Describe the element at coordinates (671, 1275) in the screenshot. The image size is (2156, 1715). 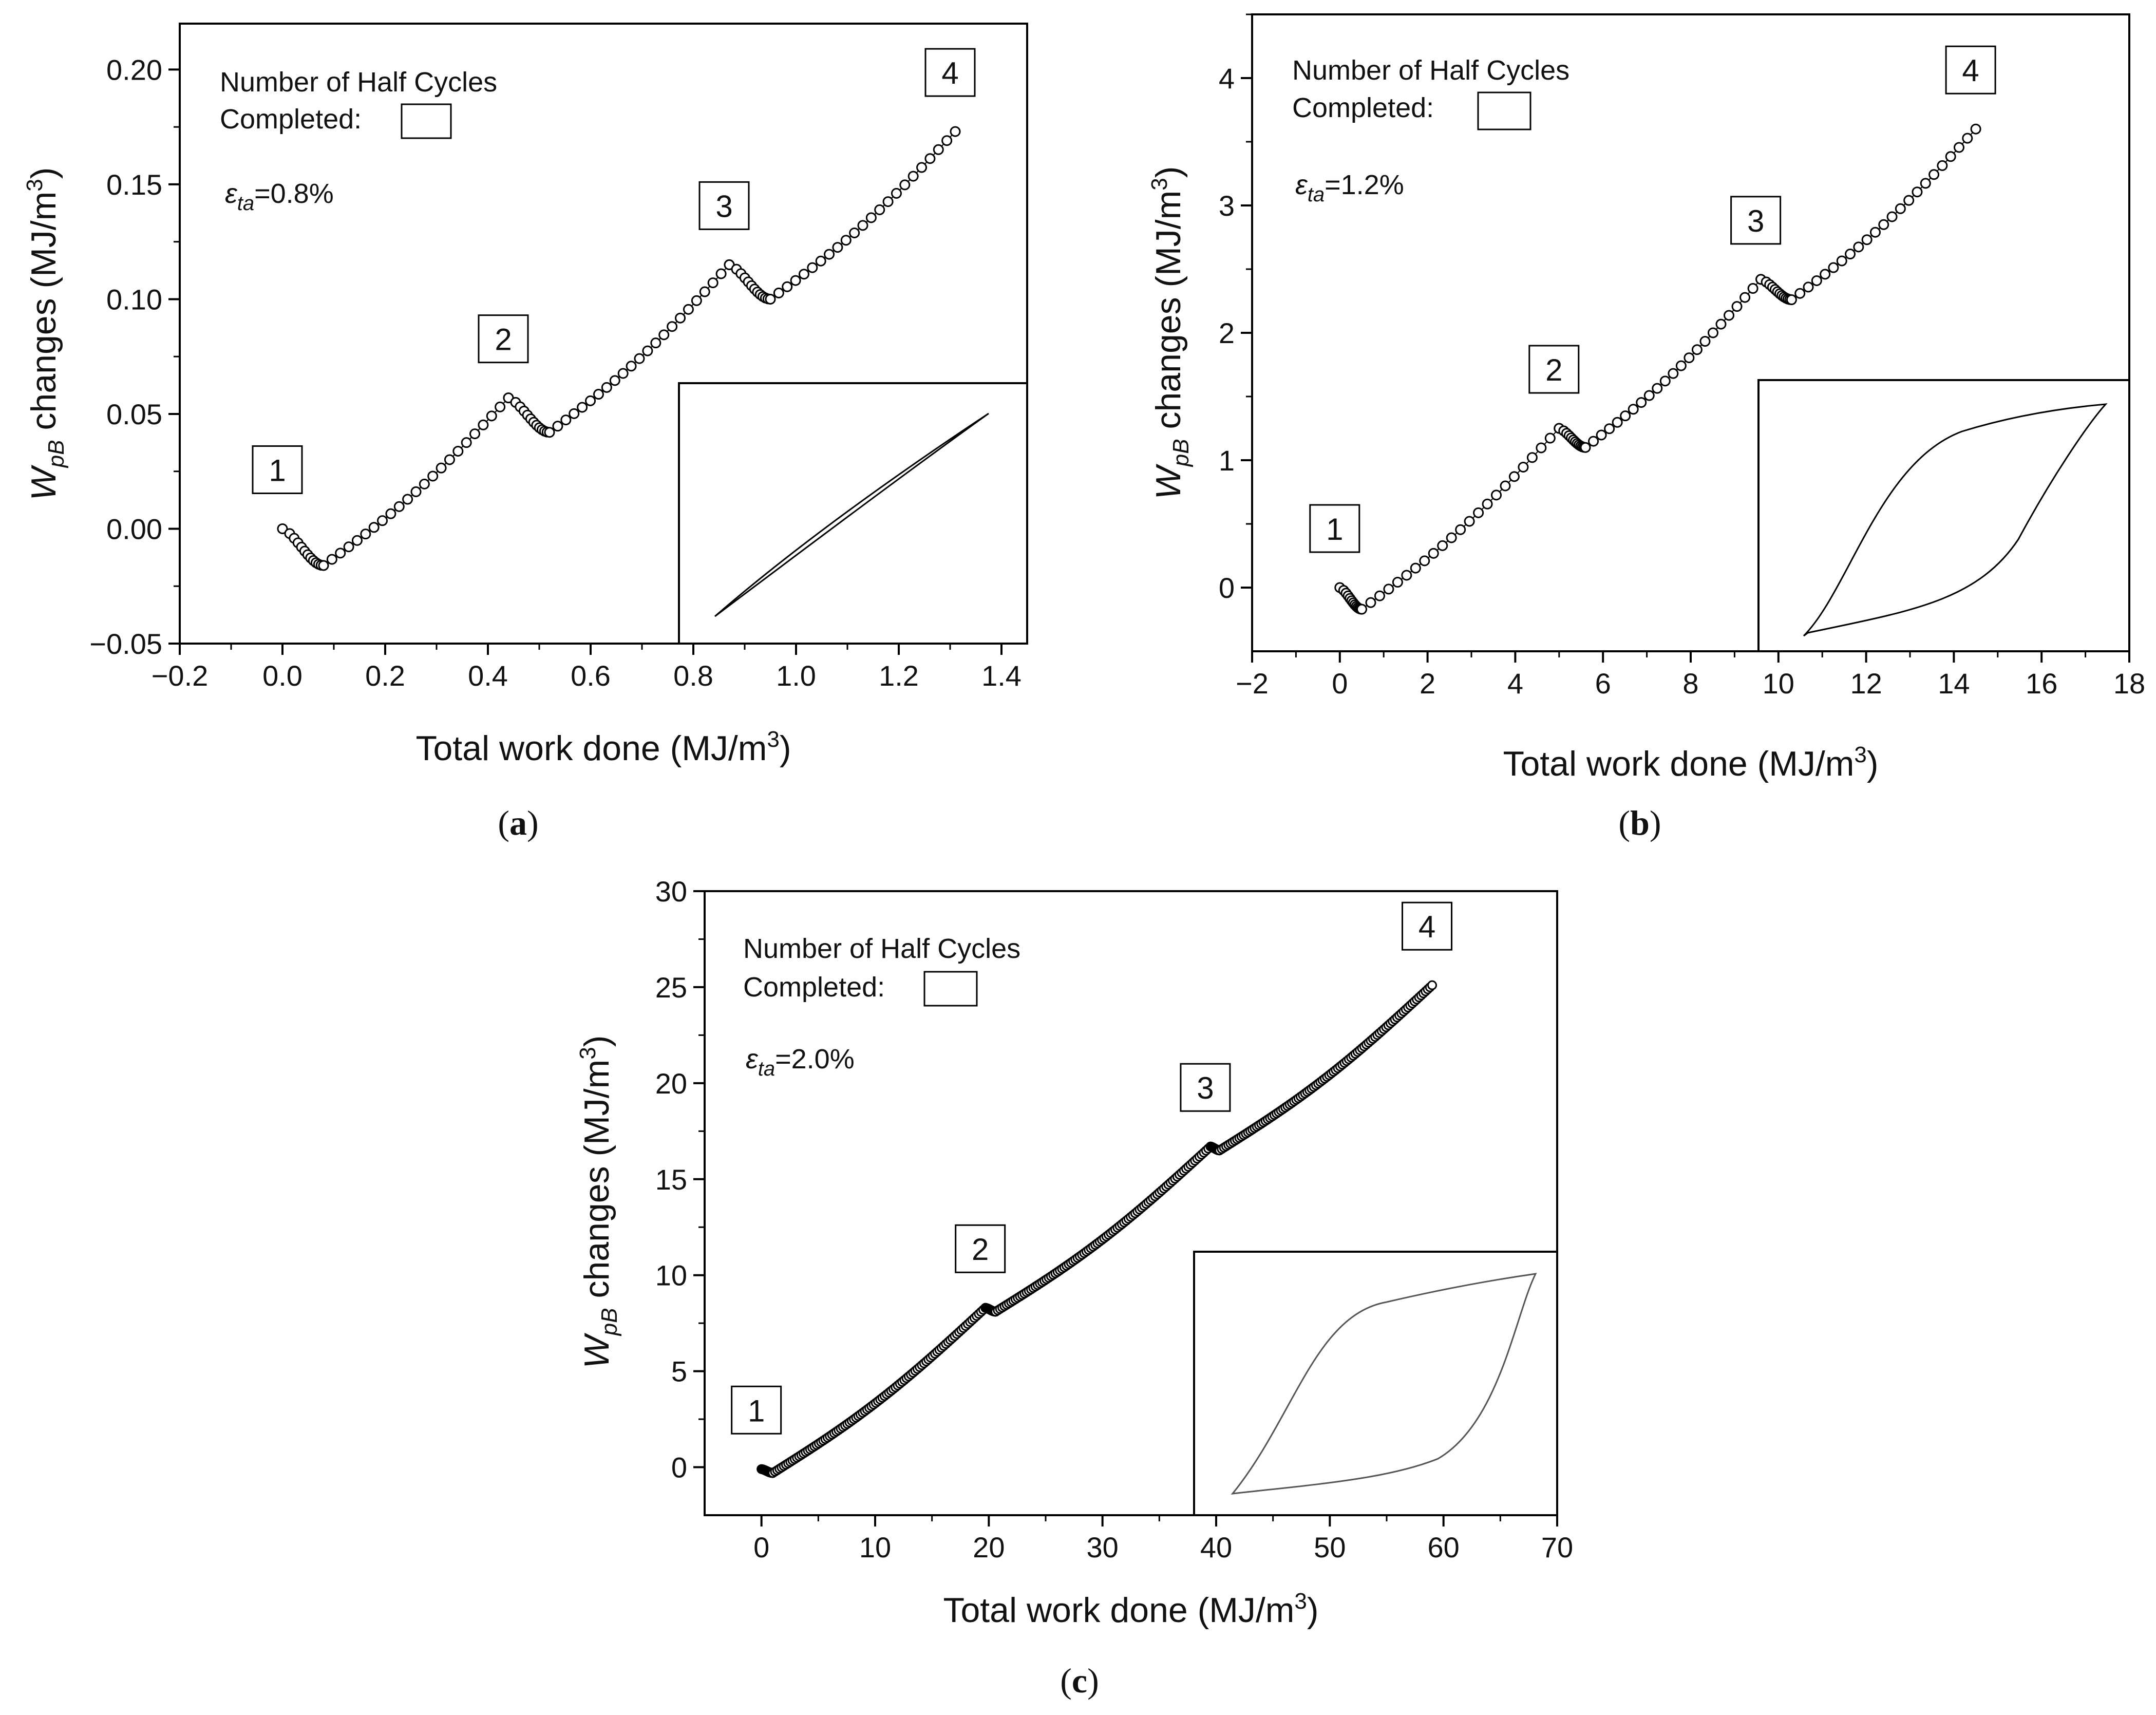
I see `y-tick-label: 10` at that location.